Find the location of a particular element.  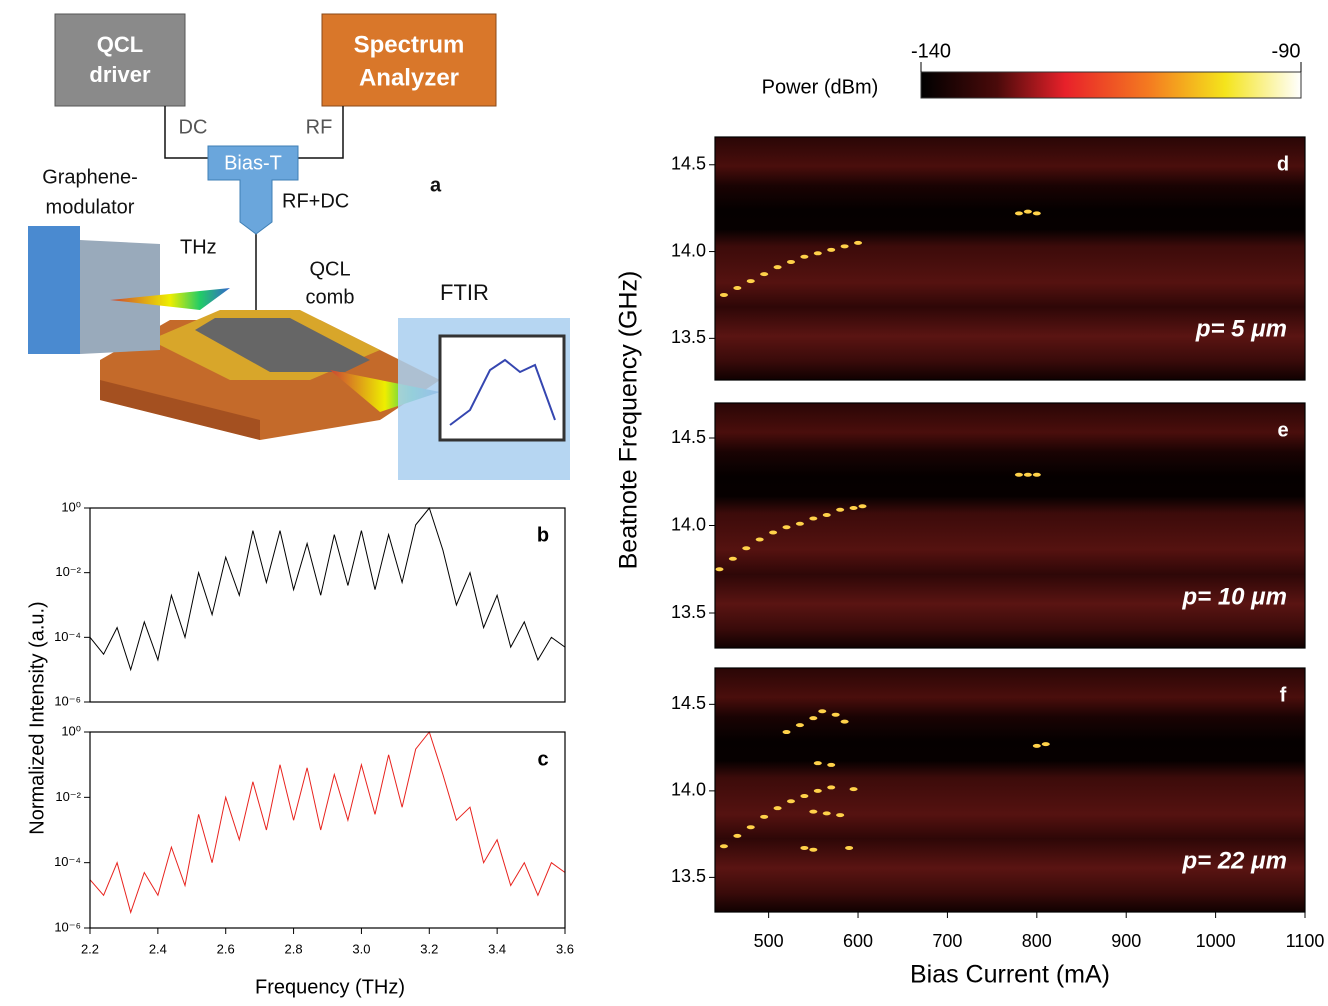

rf-dc-label: RF+DC is located at coordinates (315, 201).